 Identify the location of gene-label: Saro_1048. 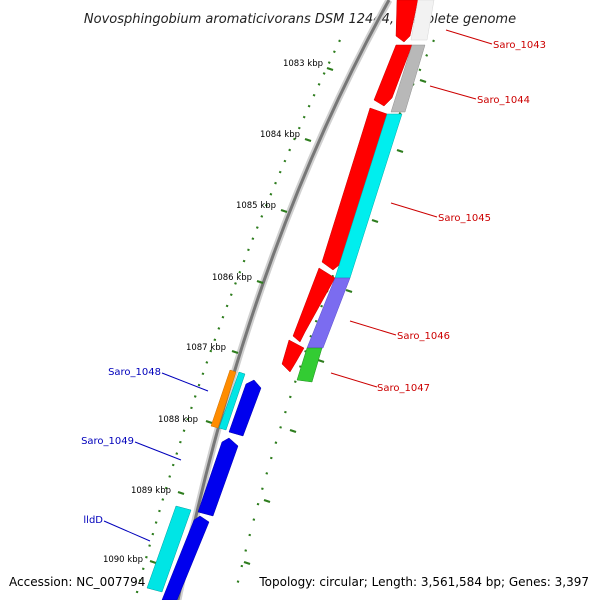
(134, 372).